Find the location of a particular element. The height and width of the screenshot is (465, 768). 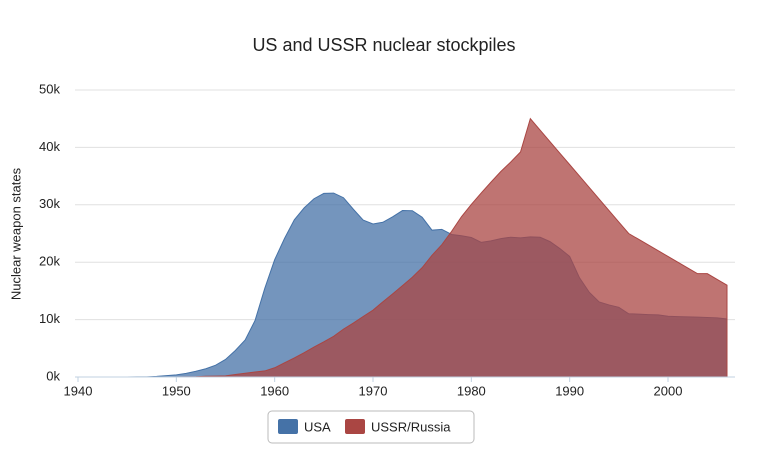

x-tick-label: 1950 is located at coordinates (176, 390).